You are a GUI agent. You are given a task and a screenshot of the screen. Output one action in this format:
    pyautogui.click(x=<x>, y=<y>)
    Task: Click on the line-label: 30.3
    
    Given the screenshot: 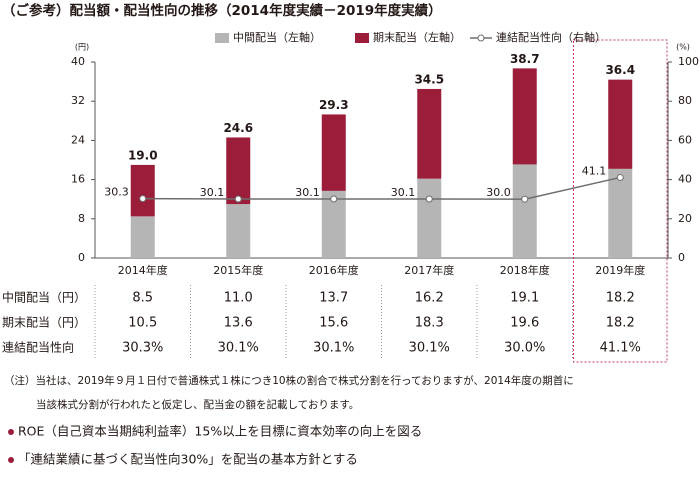 What is the action you would take?
    pyautogui.click(x=116, y=192)
    